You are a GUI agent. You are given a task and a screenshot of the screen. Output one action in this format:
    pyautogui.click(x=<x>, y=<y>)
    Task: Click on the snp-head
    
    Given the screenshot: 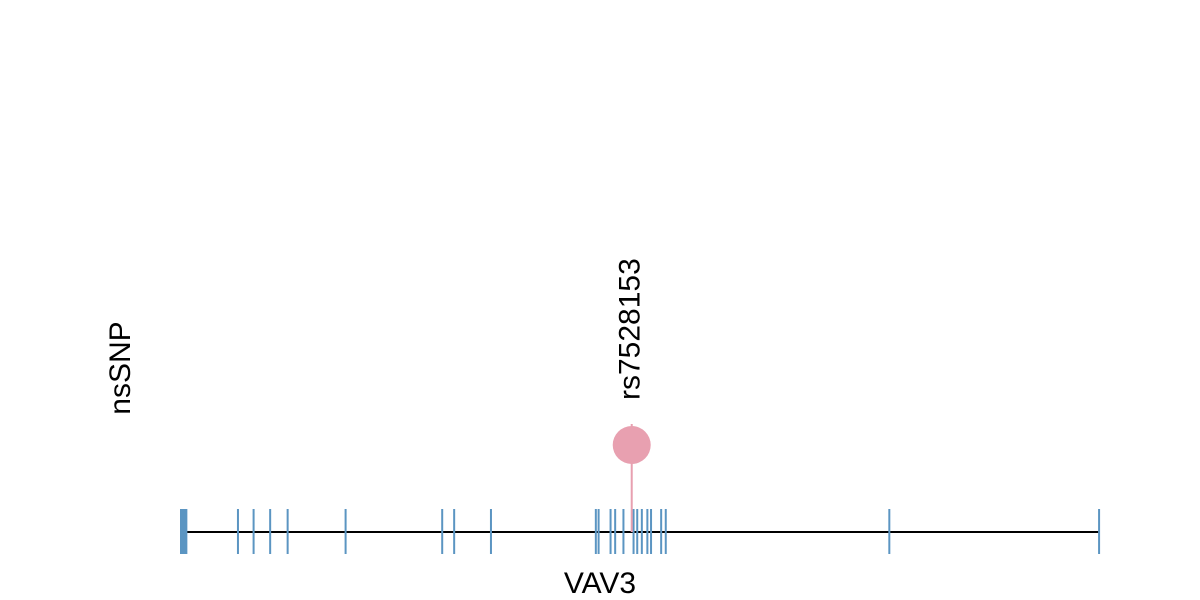 What is the action you would take?
    pyautogui.click(x=631, y=445)
    